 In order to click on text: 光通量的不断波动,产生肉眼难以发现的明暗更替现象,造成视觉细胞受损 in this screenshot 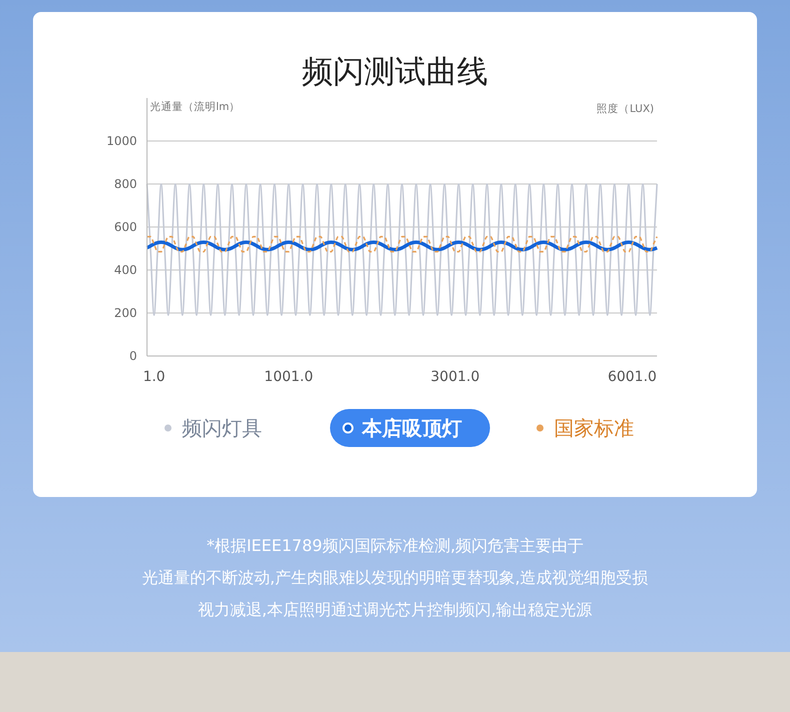, I will do `click(395, 577)`.